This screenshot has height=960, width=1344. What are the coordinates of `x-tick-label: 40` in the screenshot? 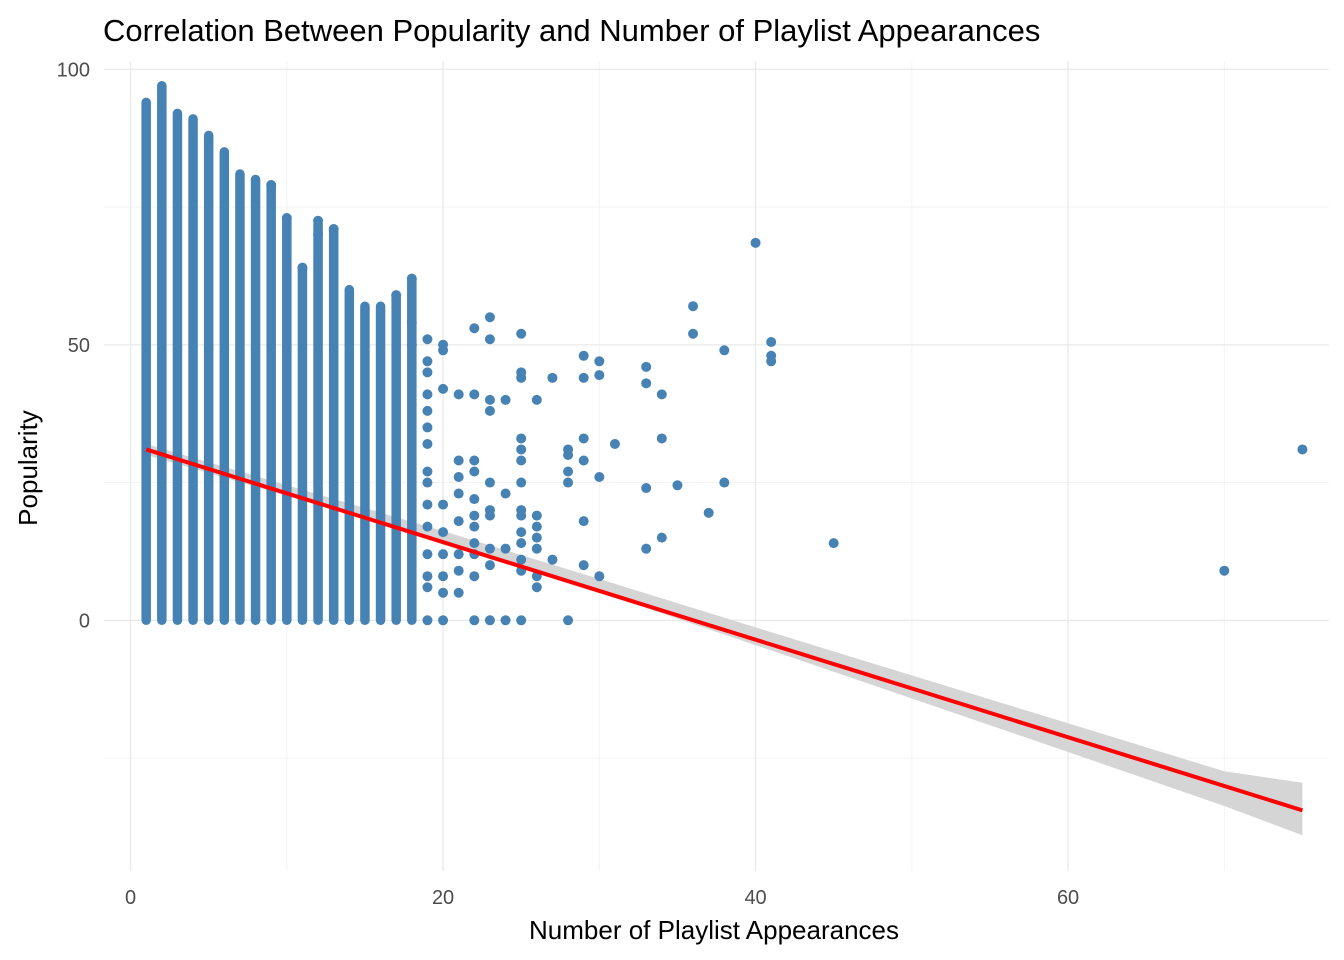 It's located at (755, 898).